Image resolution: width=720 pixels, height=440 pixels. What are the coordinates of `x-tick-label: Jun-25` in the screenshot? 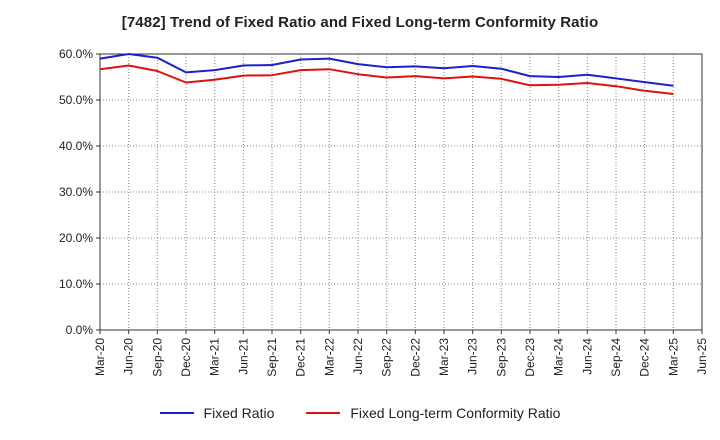 It's located at (702, 356).